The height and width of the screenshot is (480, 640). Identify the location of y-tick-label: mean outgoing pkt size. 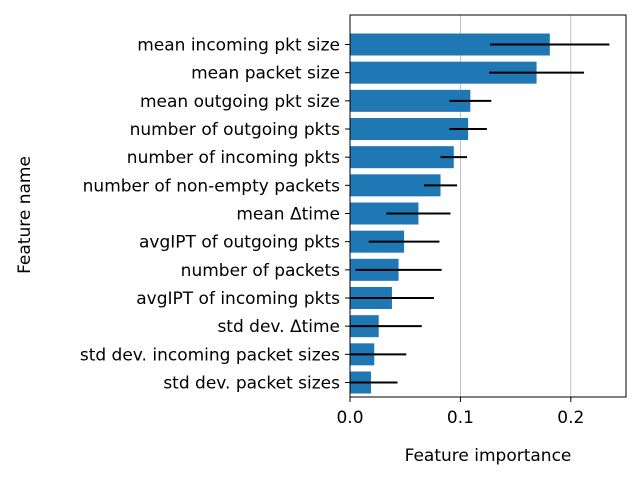
(240, 102).